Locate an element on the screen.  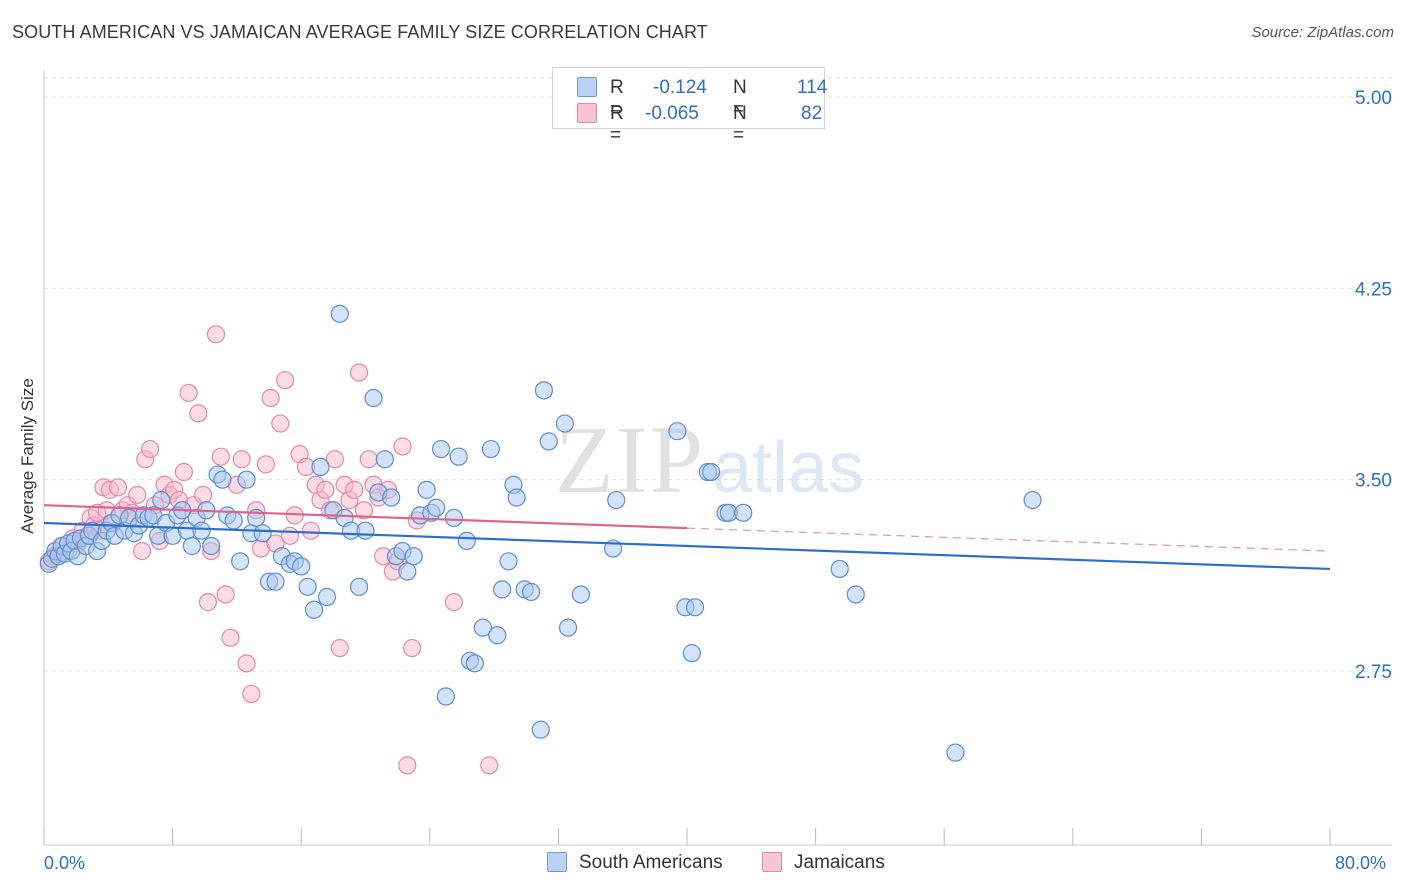
correlation-legend: R = -0.124 N = 114 R = -0.065 N = 82 is located at coordinates (690, 106).